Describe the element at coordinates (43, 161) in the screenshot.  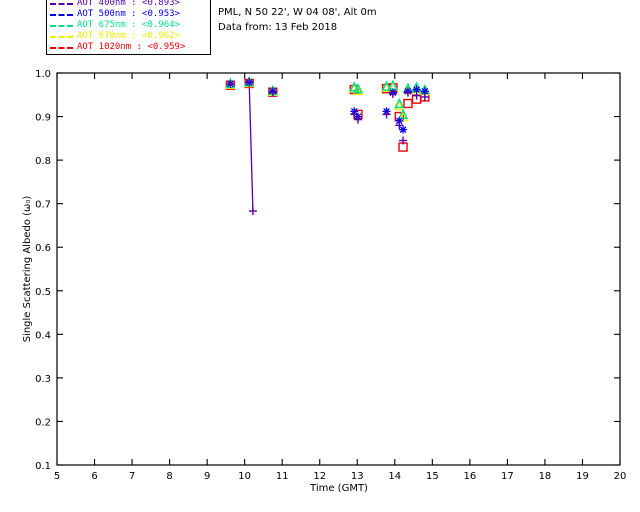
I see `y-tick-label: 0.8` at that location.